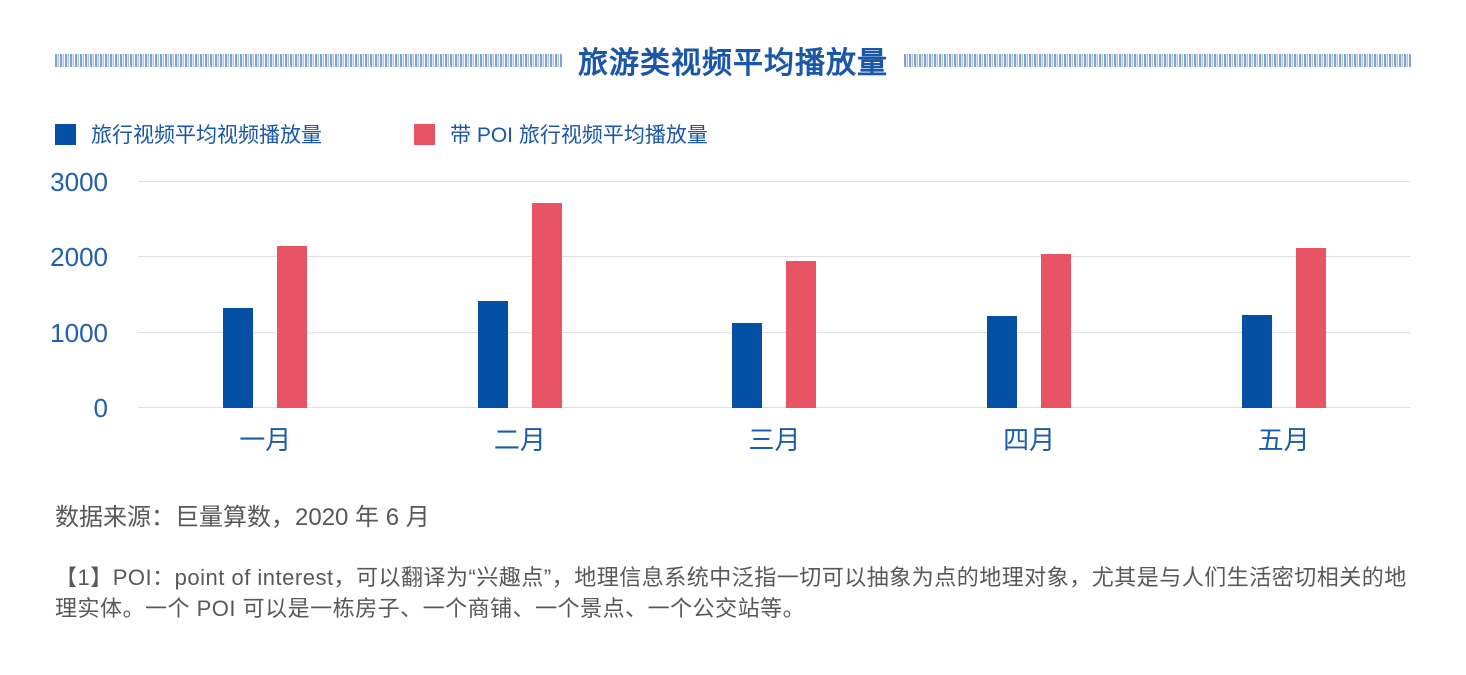  What do you see at coordinates (1002, 362) in the screenshot?
I see `bar-travel-video-四月` at bounding box center [1002, 362].